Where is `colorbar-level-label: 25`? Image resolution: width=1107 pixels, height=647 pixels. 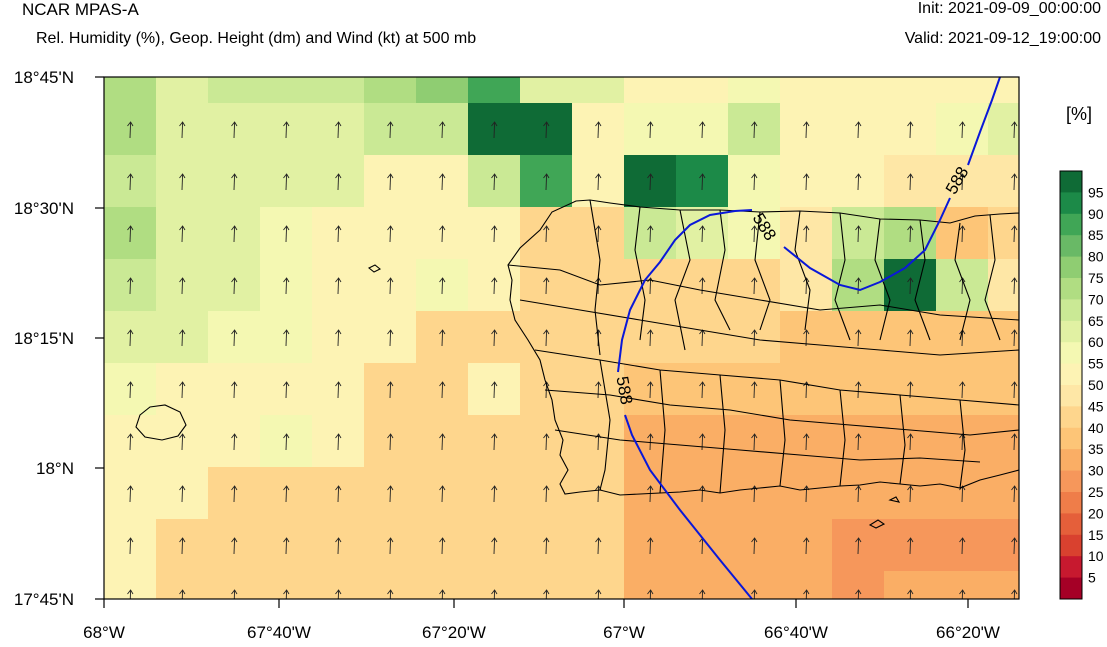
colorbar-level-label: 25 is located at coordinates (1096, 492).